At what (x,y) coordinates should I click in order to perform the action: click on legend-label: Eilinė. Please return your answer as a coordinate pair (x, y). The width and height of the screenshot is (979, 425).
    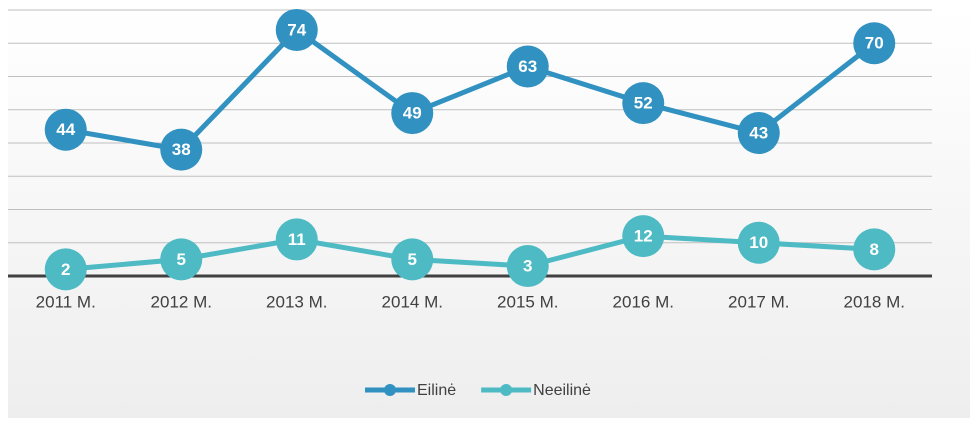
    Looking at the image, I should click on (436, 390).